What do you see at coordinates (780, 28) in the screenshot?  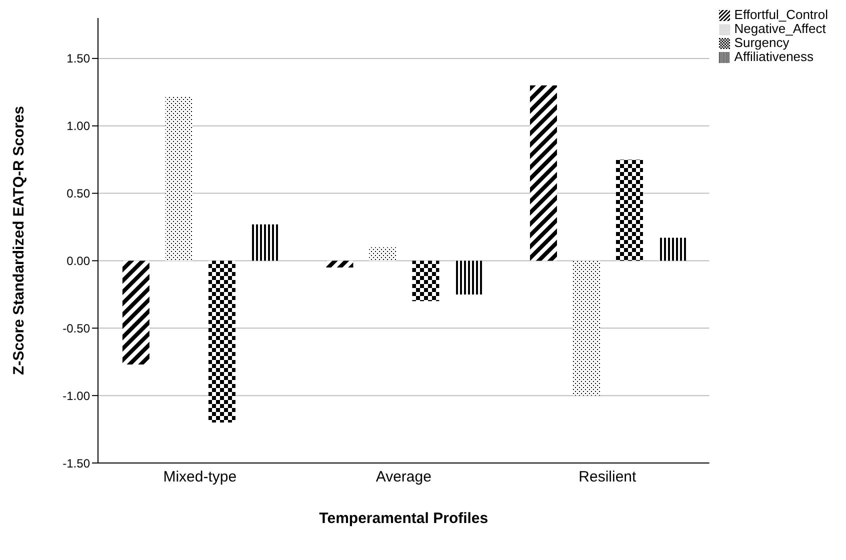 I see `legend-label: Negative_Affect` at bounding box center [780, 28].